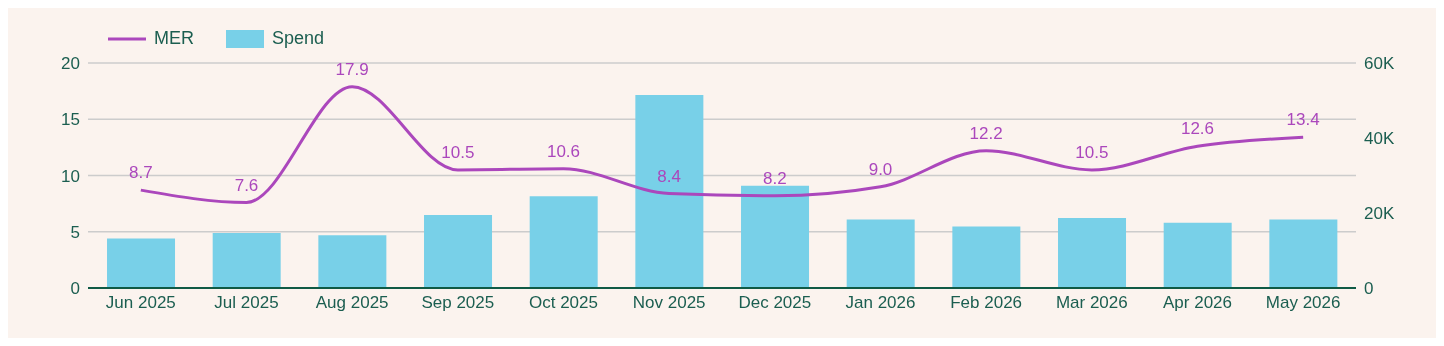 The height and width of the screenshot is (346, 1444). Describe the element at coordinates (1379, 139) in the screenshot. I see `y2-tick-label: 40K` at that location.